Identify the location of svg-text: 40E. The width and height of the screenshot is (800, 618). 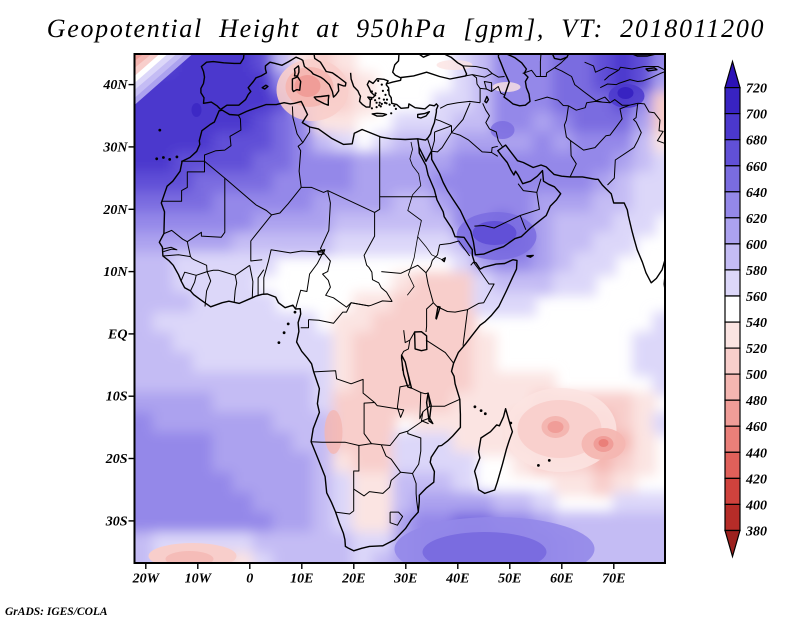
(457, 579).